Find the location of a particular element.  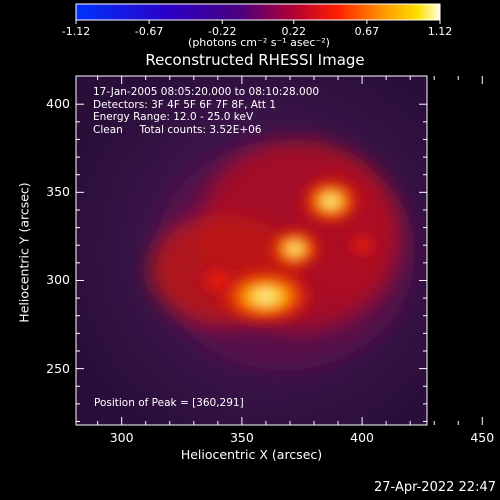

annotation-line: 17-Jan-2005 08:05:20.000 to 08:10:28.000 is located at coordinates (206, 92).